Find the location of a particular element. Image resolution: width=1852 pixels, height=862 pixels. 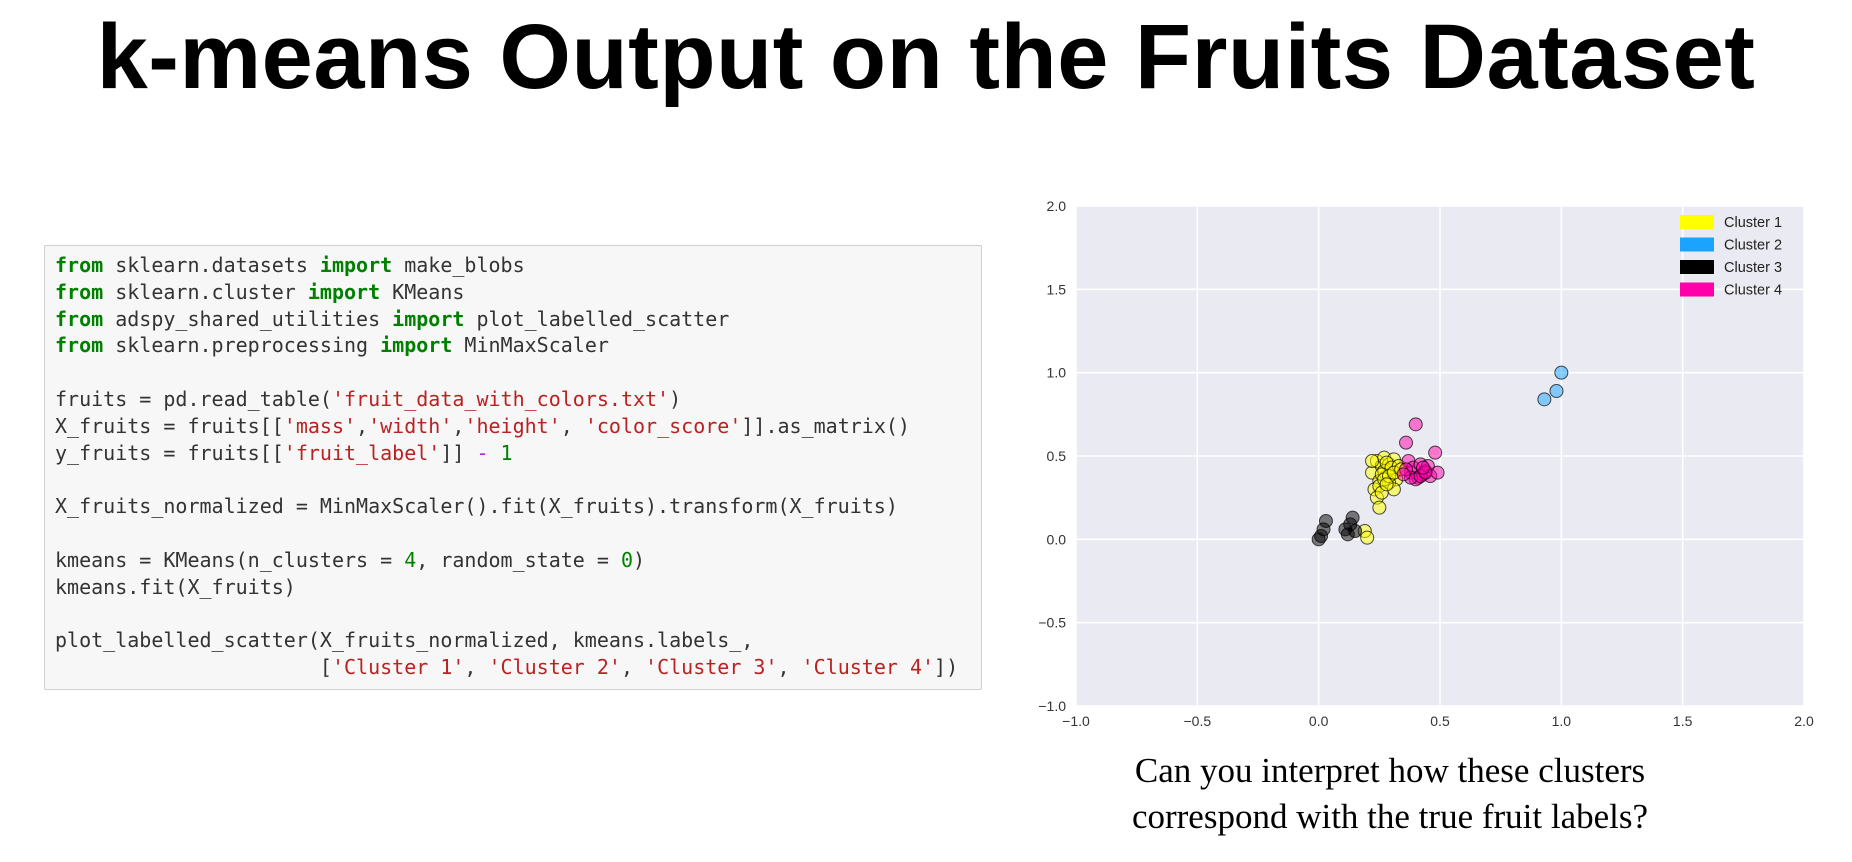

x-tick-label: 0.0 is located at coordinates (1319, 721).